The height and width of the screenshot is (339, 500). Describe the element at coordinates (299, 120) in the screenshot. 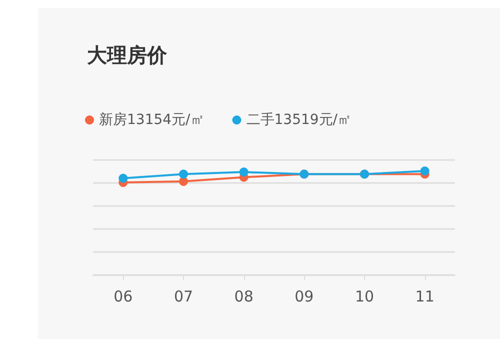

I see `legend-label: 二手13519元/㎡` at that location.